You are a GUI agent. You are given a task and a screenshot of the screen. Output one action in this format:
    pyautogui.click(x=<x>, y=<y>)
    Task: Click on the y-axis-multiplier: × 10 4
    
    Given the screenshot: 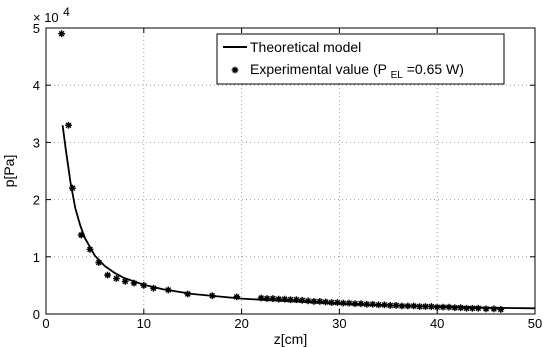 What is the action you would take?
    pyautogui.click(x=51, y=15)
    